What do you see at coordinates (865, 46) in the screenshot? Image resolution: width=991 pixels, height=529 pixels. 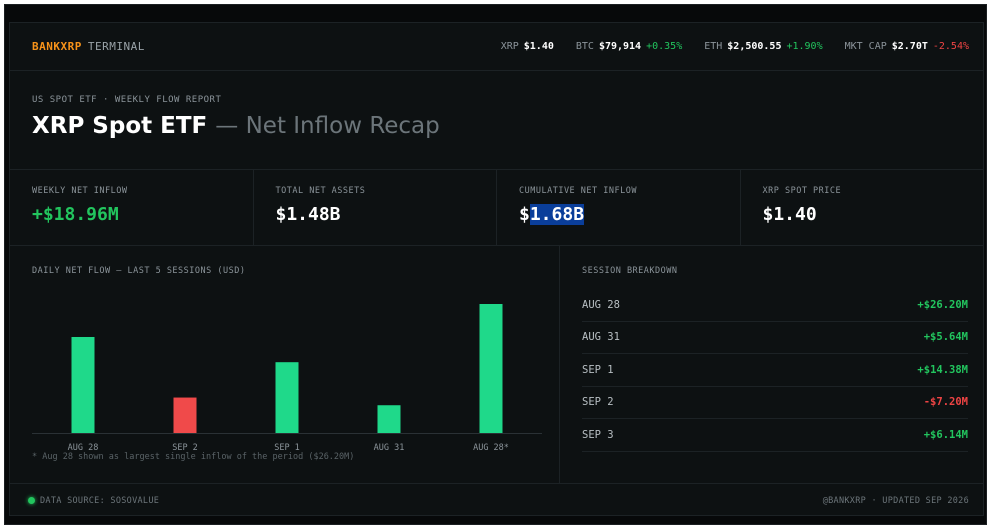 I see `ticker-symbol: MKT CAP` at bounding box center [865, 46].